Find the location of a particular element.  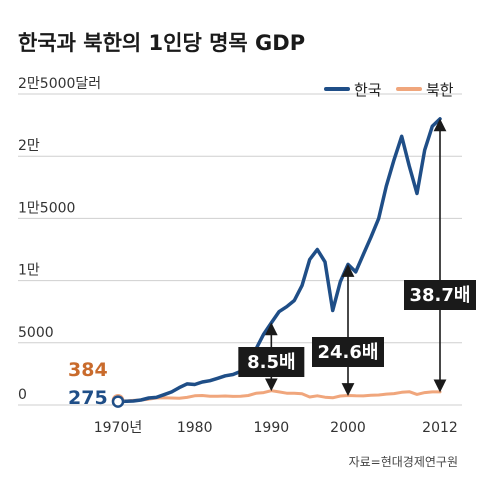

x-tick-label: 1980 is located at coordinates (195, 428).